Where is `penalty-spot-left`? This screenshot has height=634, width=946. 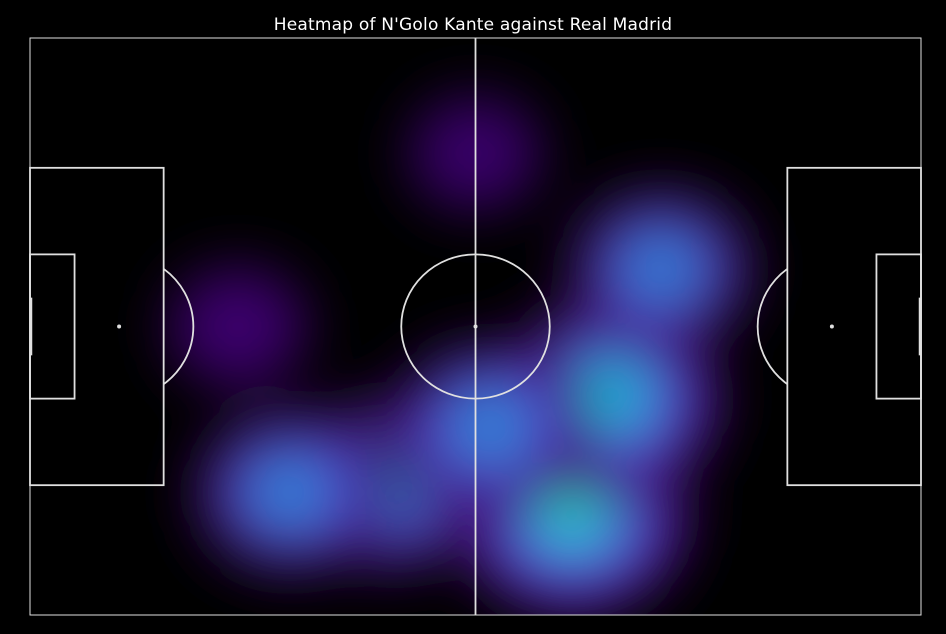
penalty-spot-left is located at coordinates (119, 326).